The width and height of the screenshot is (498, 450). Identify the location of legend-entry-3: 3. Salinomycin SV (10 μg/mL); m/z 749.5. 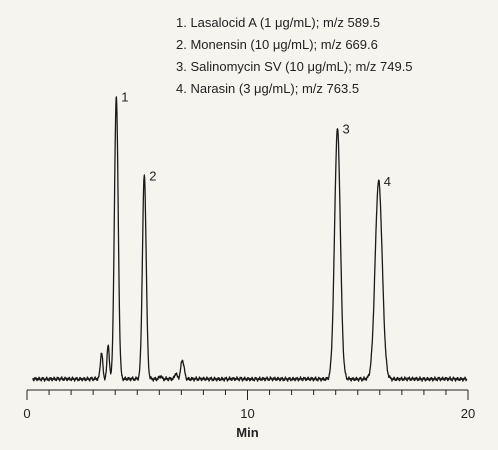
(294, 66).